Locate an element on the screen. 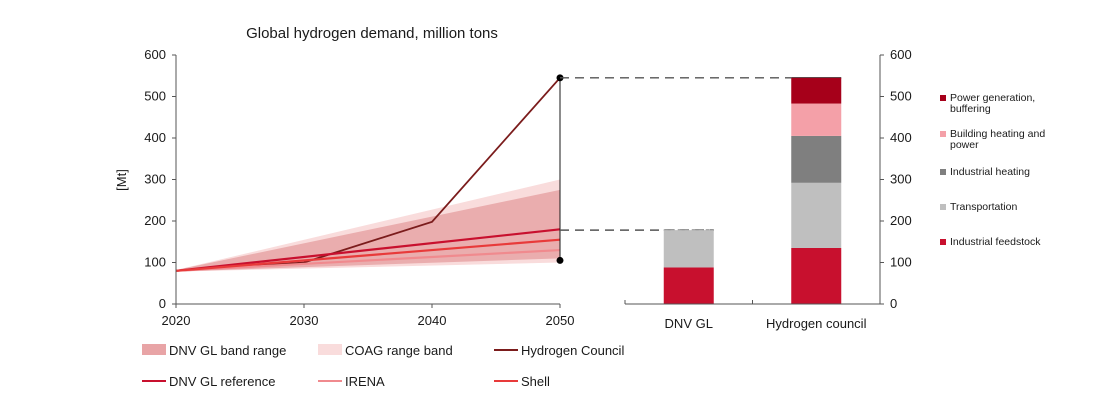  y-tick-label: 400 is located at coordinates (155, 137).